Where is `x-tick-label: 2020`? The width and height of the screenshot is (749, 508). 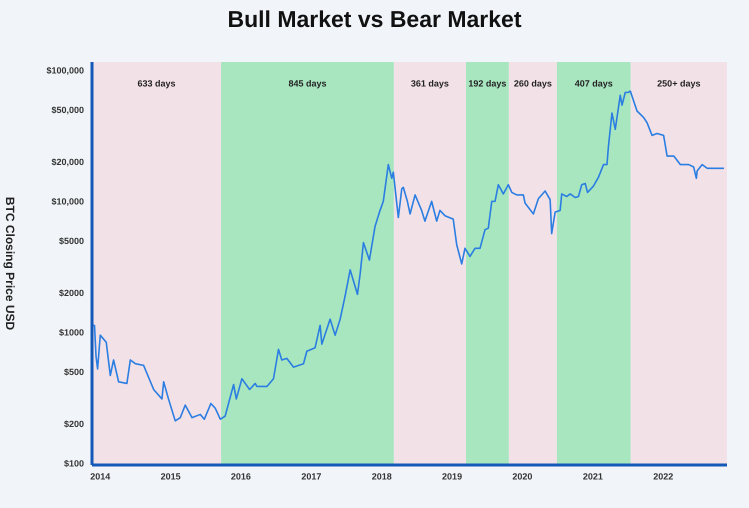
x-tick-label: 2020 is located at coordinates (522, 476).